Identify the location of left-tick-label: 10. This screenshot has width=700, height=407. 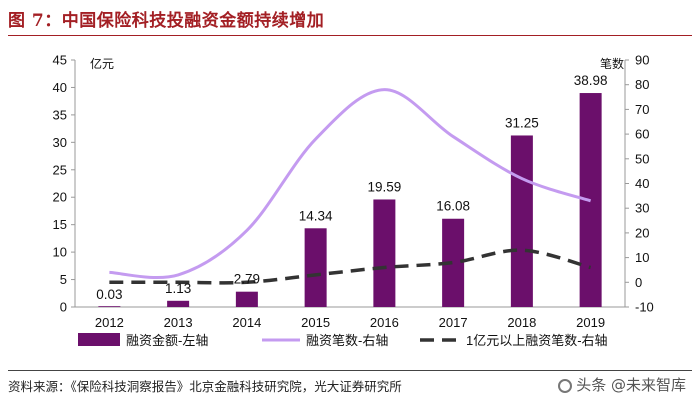
(60, 252).